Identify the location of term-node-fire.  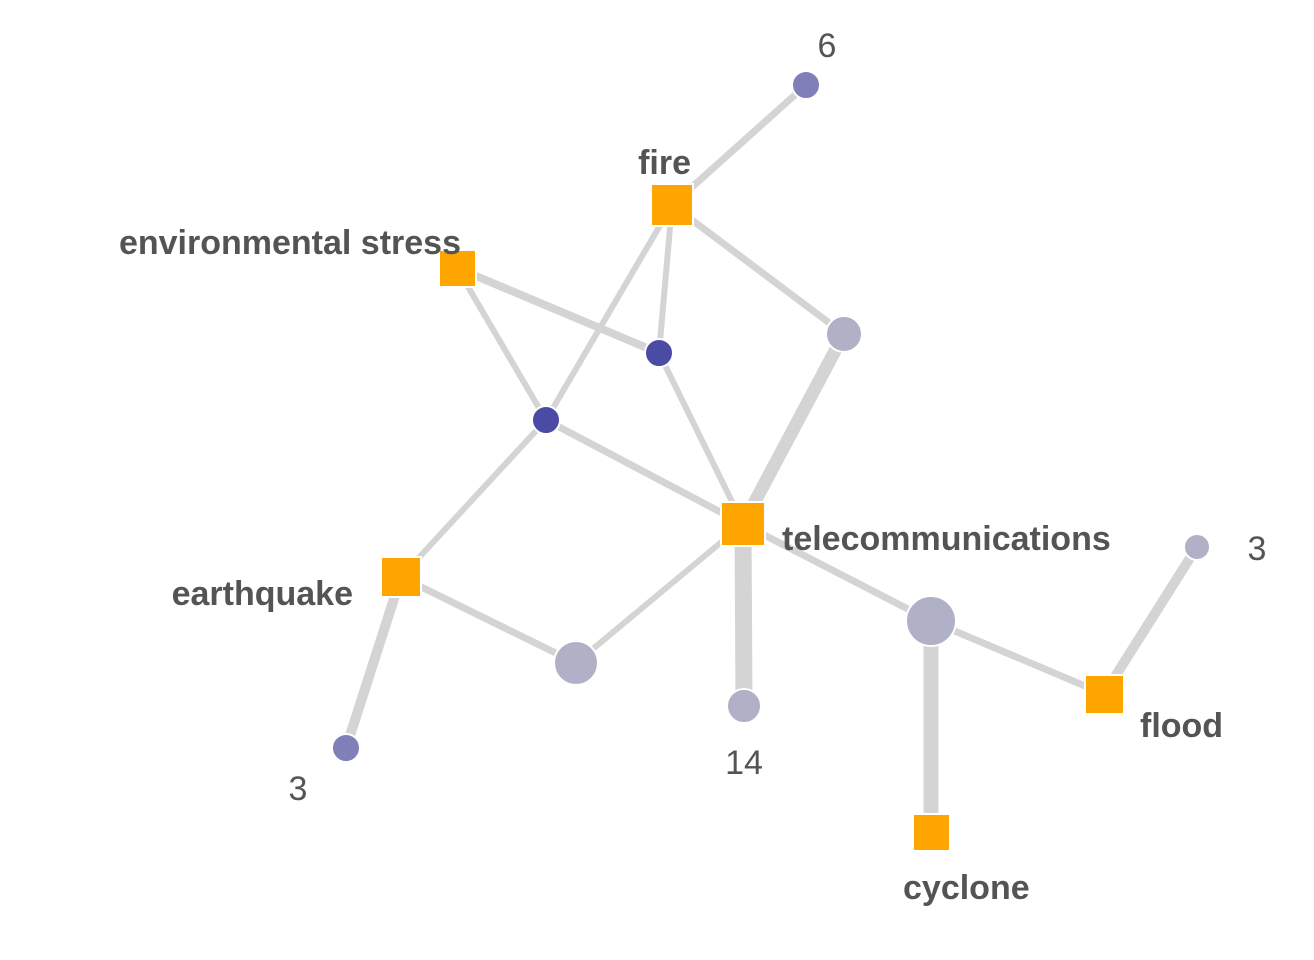
(672, 205).